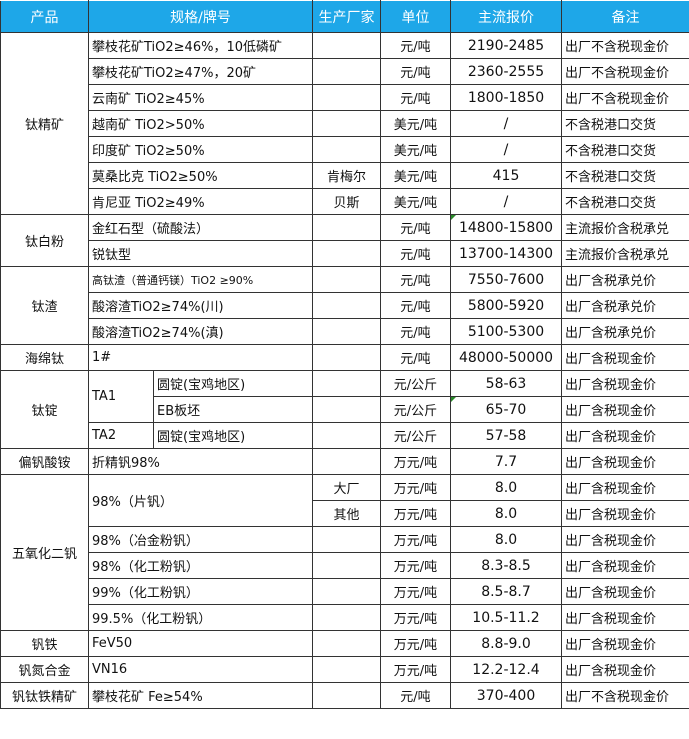  What do you see at coordinates (200, 500) in the screenshot?
I see `spec-cell: 98%（片钒）` at bounding box center [200, 500].